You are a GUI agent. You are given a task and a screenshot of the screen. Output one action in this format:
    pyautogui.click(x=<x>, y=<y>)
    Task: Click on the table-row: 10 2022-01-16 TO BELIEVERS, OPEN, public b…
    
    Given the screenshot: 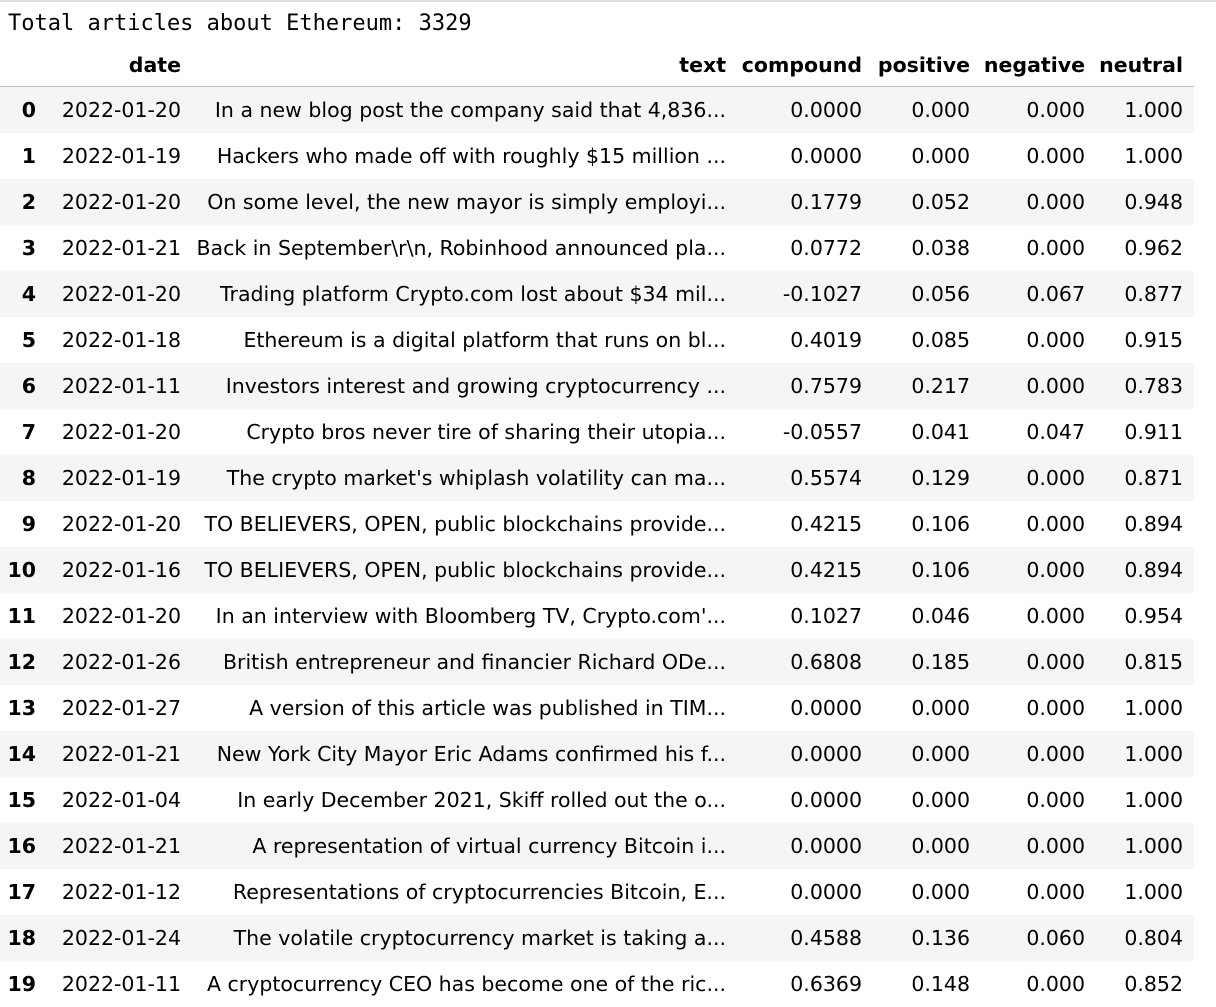 What is the action you would take?
    pyautogui.click(x=597, y=569)
    